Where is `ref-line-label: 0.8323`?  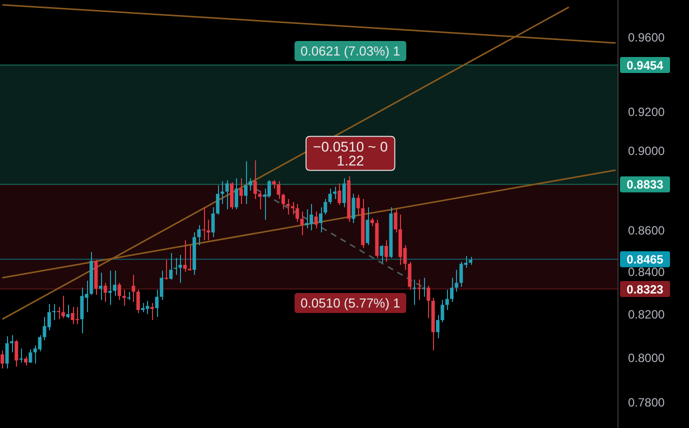
ref-line-label: 0.8323 is located at coordinates (645, 289).